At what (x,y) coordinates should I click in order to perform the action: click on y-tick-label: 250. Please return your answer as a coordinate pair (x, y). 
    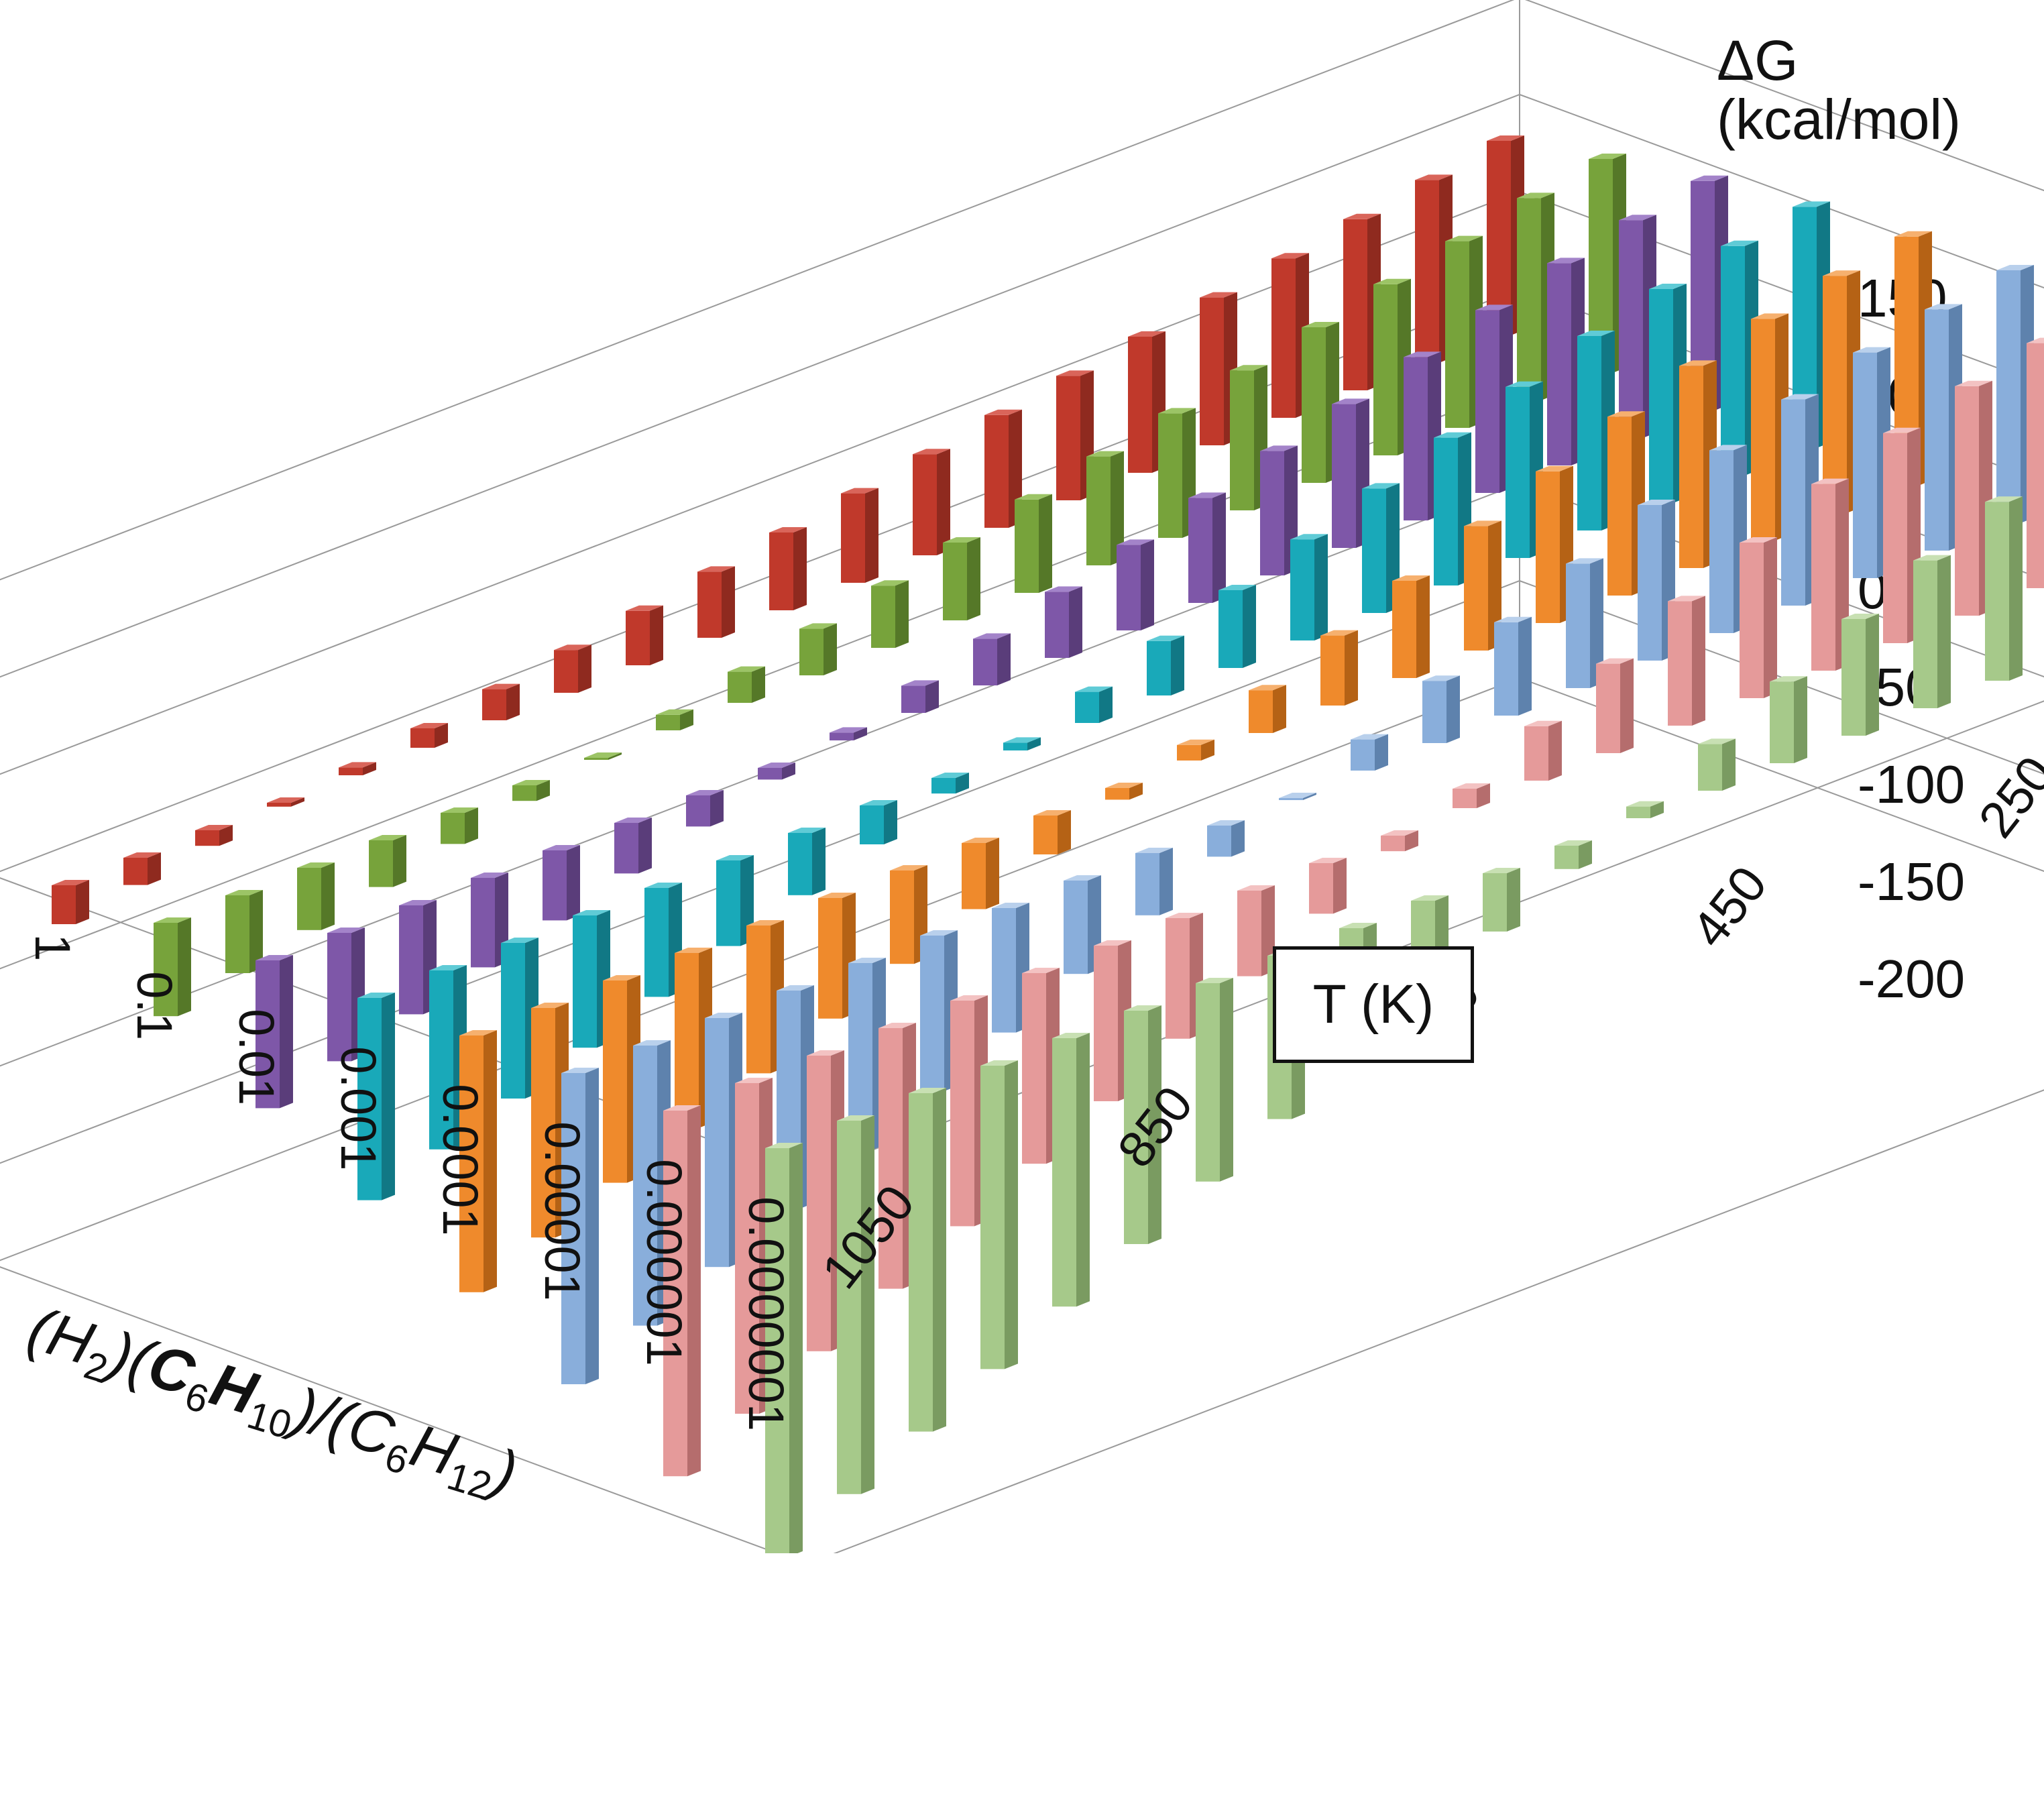
    Looking at the image, I should click on (2006, 797).